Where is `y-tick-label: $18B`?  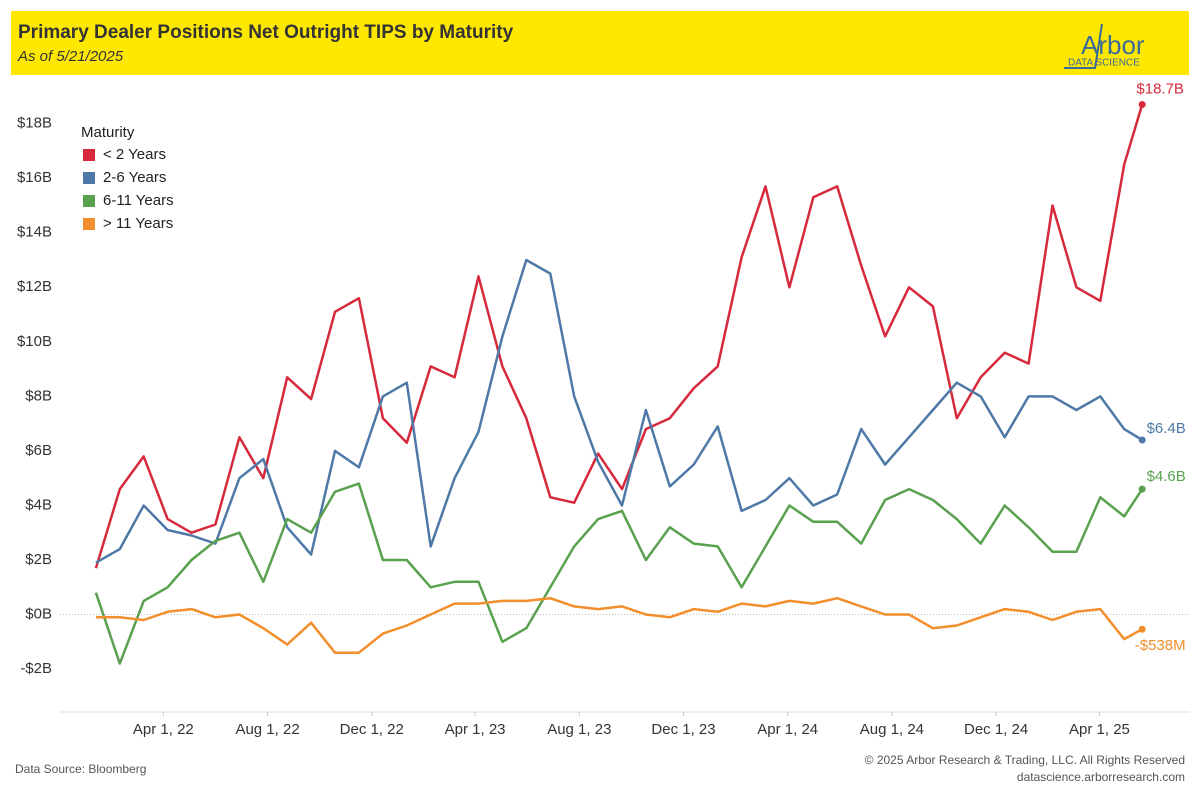
y-tick-label: $18B is located at coordinates (34, 123).